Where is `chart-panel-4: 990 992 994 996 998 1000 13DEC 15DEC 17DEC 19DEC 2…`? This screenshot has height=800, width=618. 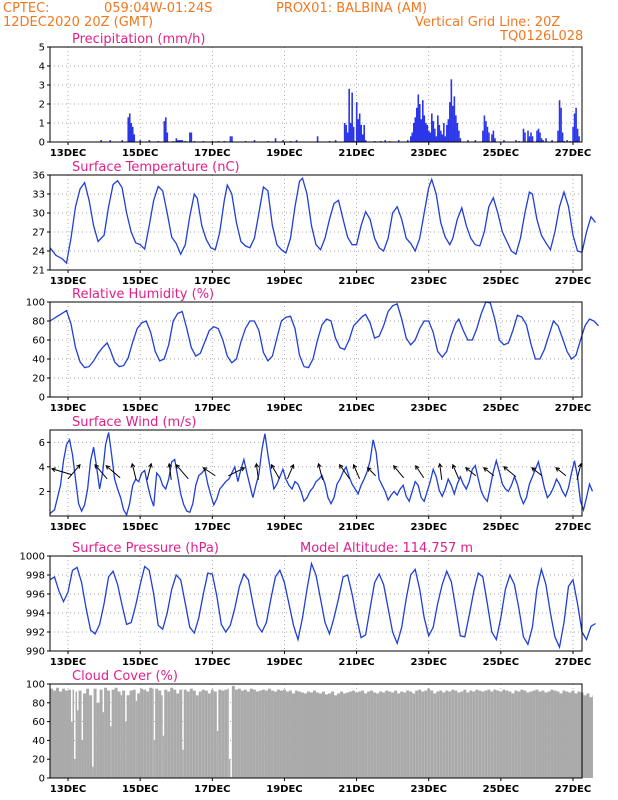 chart-panel-4: 990 992 994 996 998 1000 13DEC 15DEC 17DEC 19DEC 2… is located at coordinates (308, 604).